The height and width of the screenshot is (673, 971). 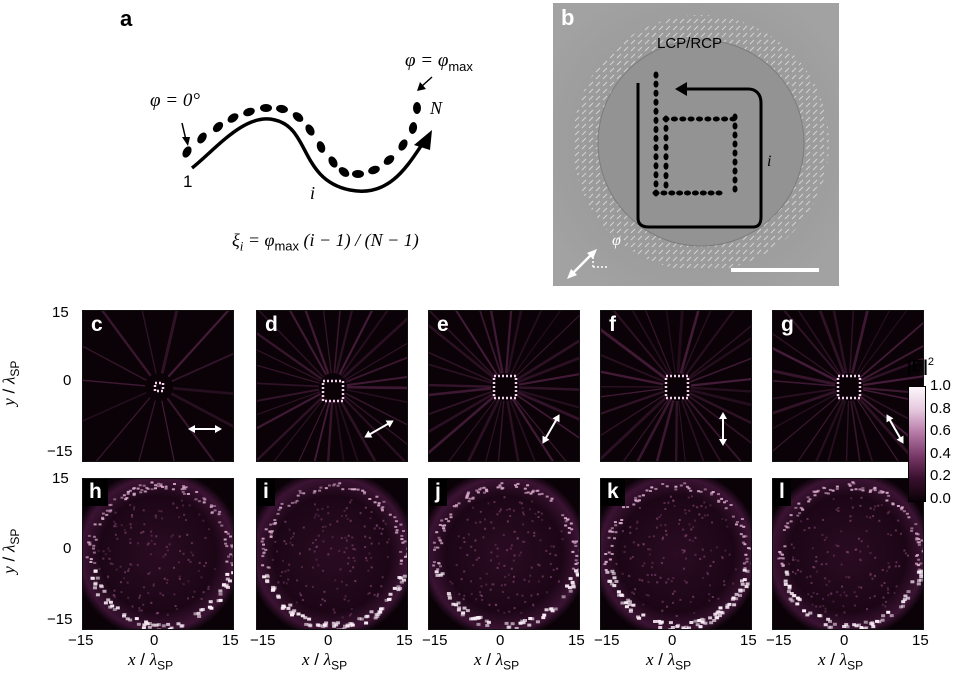 I want to click on panel-b-letter: b, so click(x=568, y=17).